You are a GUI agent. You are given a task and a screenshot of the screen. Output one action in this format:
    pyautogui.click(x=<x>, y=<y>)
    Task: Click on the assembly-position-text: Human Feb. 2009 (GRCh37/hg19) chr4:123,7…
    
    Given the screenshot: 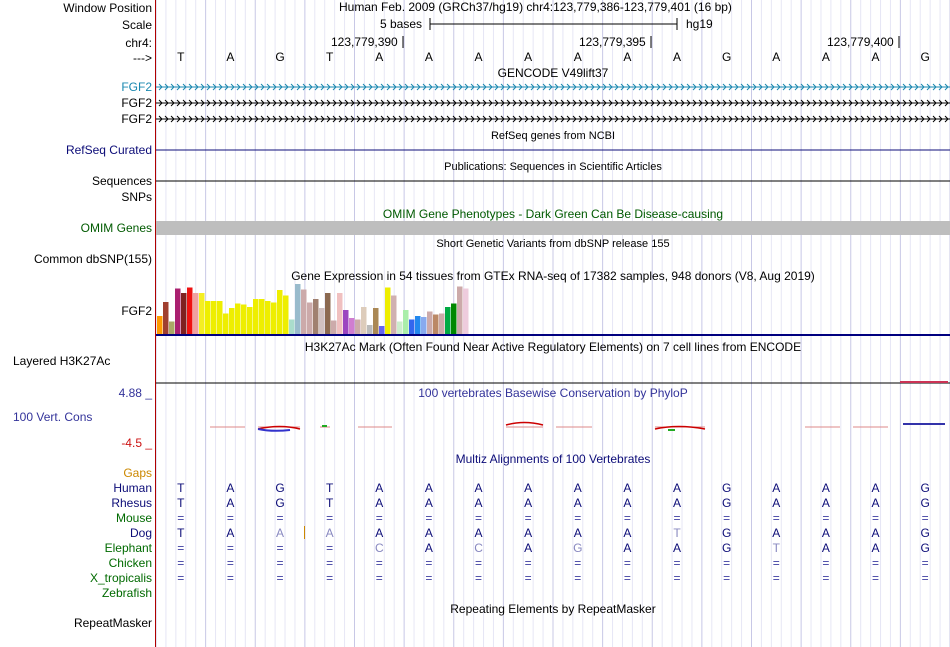 What is the action you would take?
    pyautogui.click(x=535, y=7)
    